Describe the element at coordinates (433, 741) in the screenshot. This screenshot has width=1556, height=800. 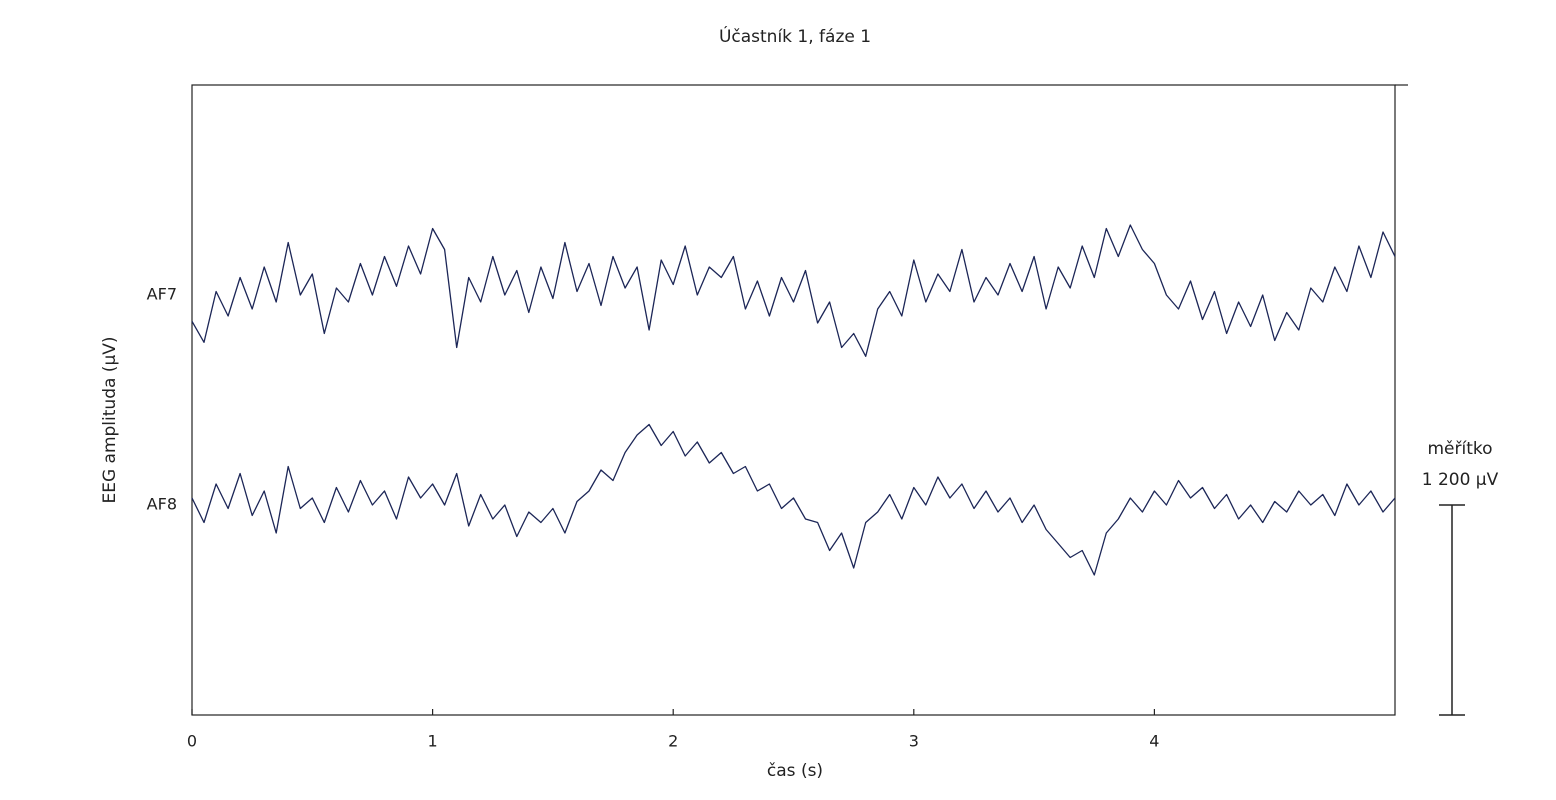
I see `x-tick-label: 1` at that location.